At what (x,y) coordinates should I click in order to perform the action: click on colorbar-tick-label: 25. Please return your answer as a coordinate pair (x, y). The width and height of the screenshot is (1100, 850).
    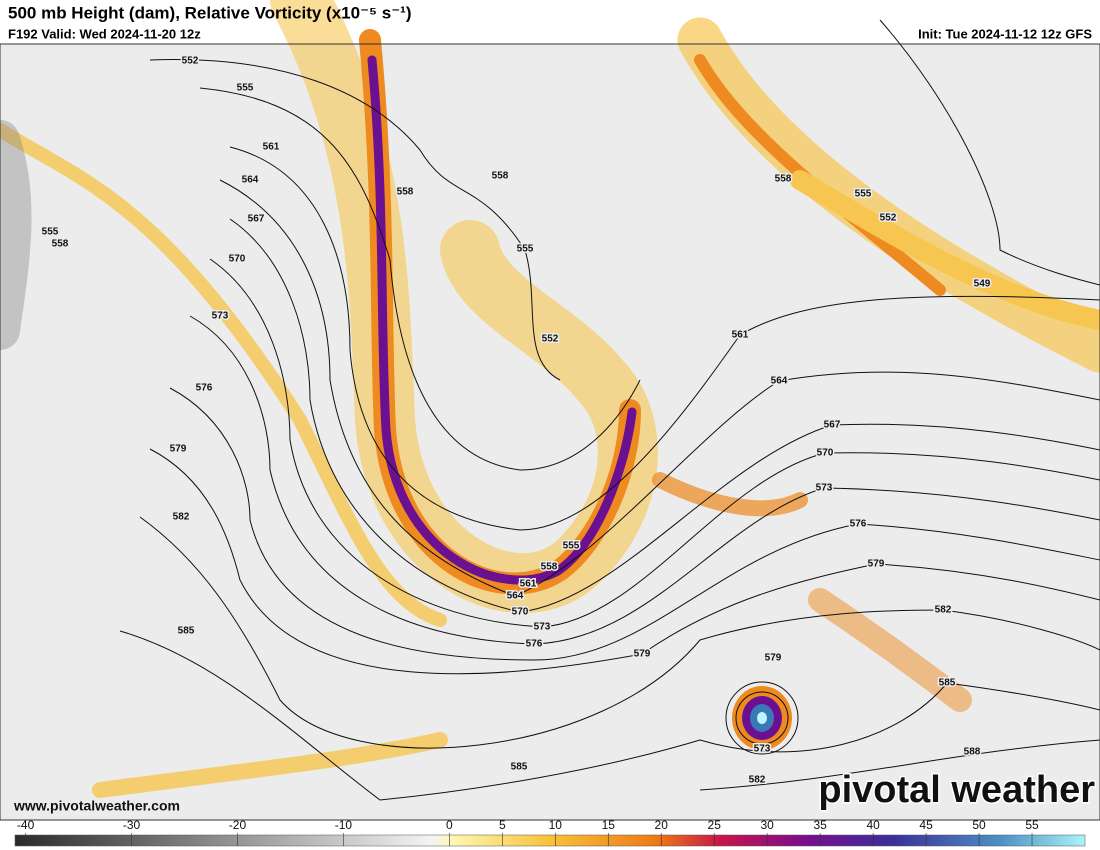
    Looking at the image, I should click on (715, 825).